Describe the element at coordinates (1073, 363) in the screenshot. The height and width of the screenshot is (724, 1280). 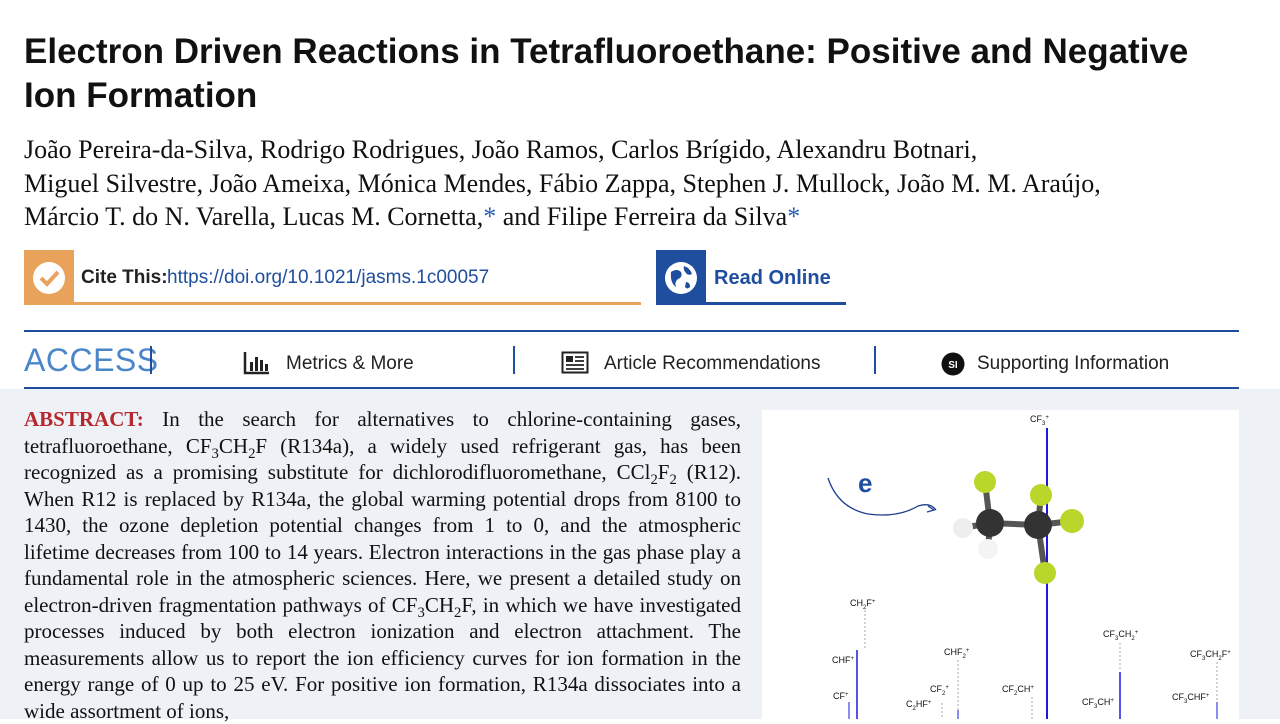
I see `tab: Supporting Information` at that location.